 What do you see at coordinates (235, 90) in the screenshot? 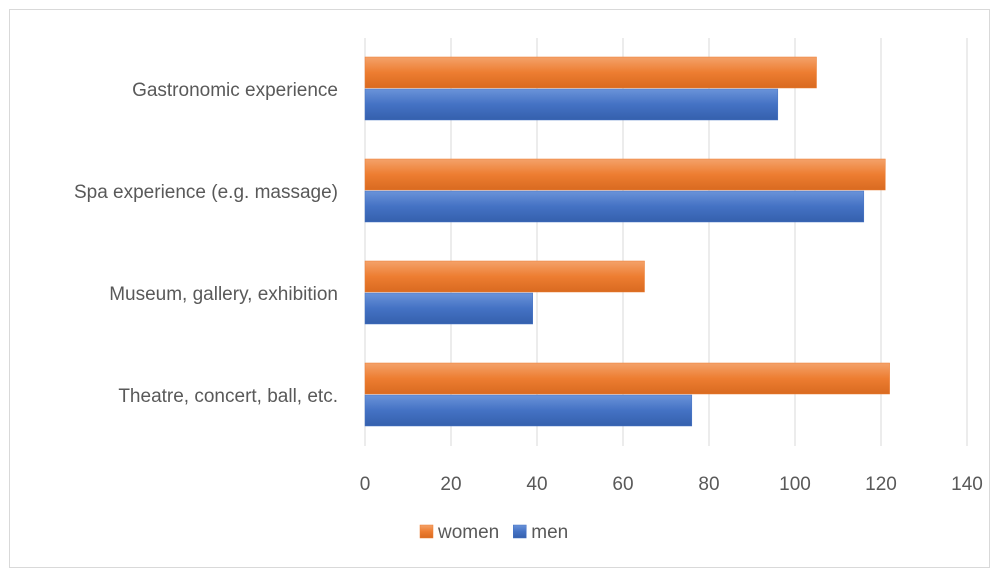
I see `category-label: Gastronomic experience` at bounding box center [235, 90].